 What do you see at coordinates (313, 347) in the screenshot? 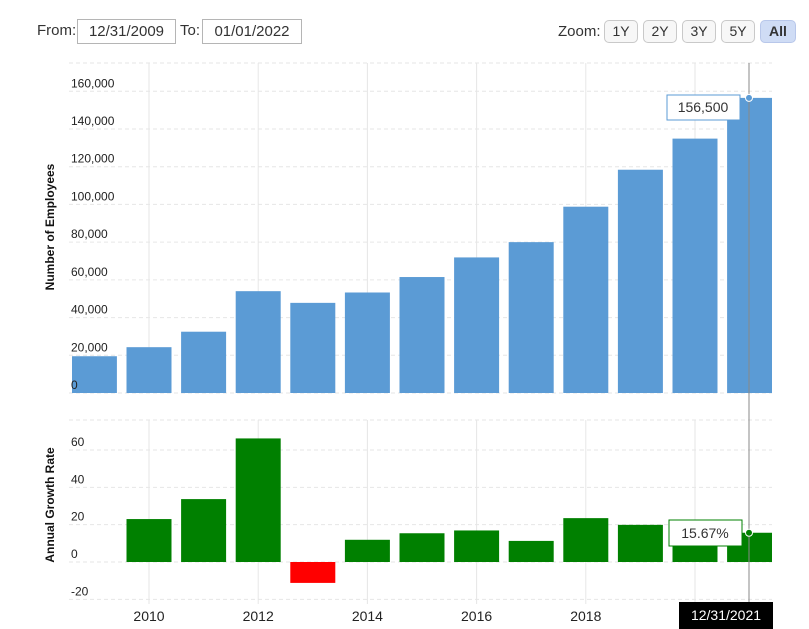
I see `employees-bar-2013` at bounding box center [313, 347].